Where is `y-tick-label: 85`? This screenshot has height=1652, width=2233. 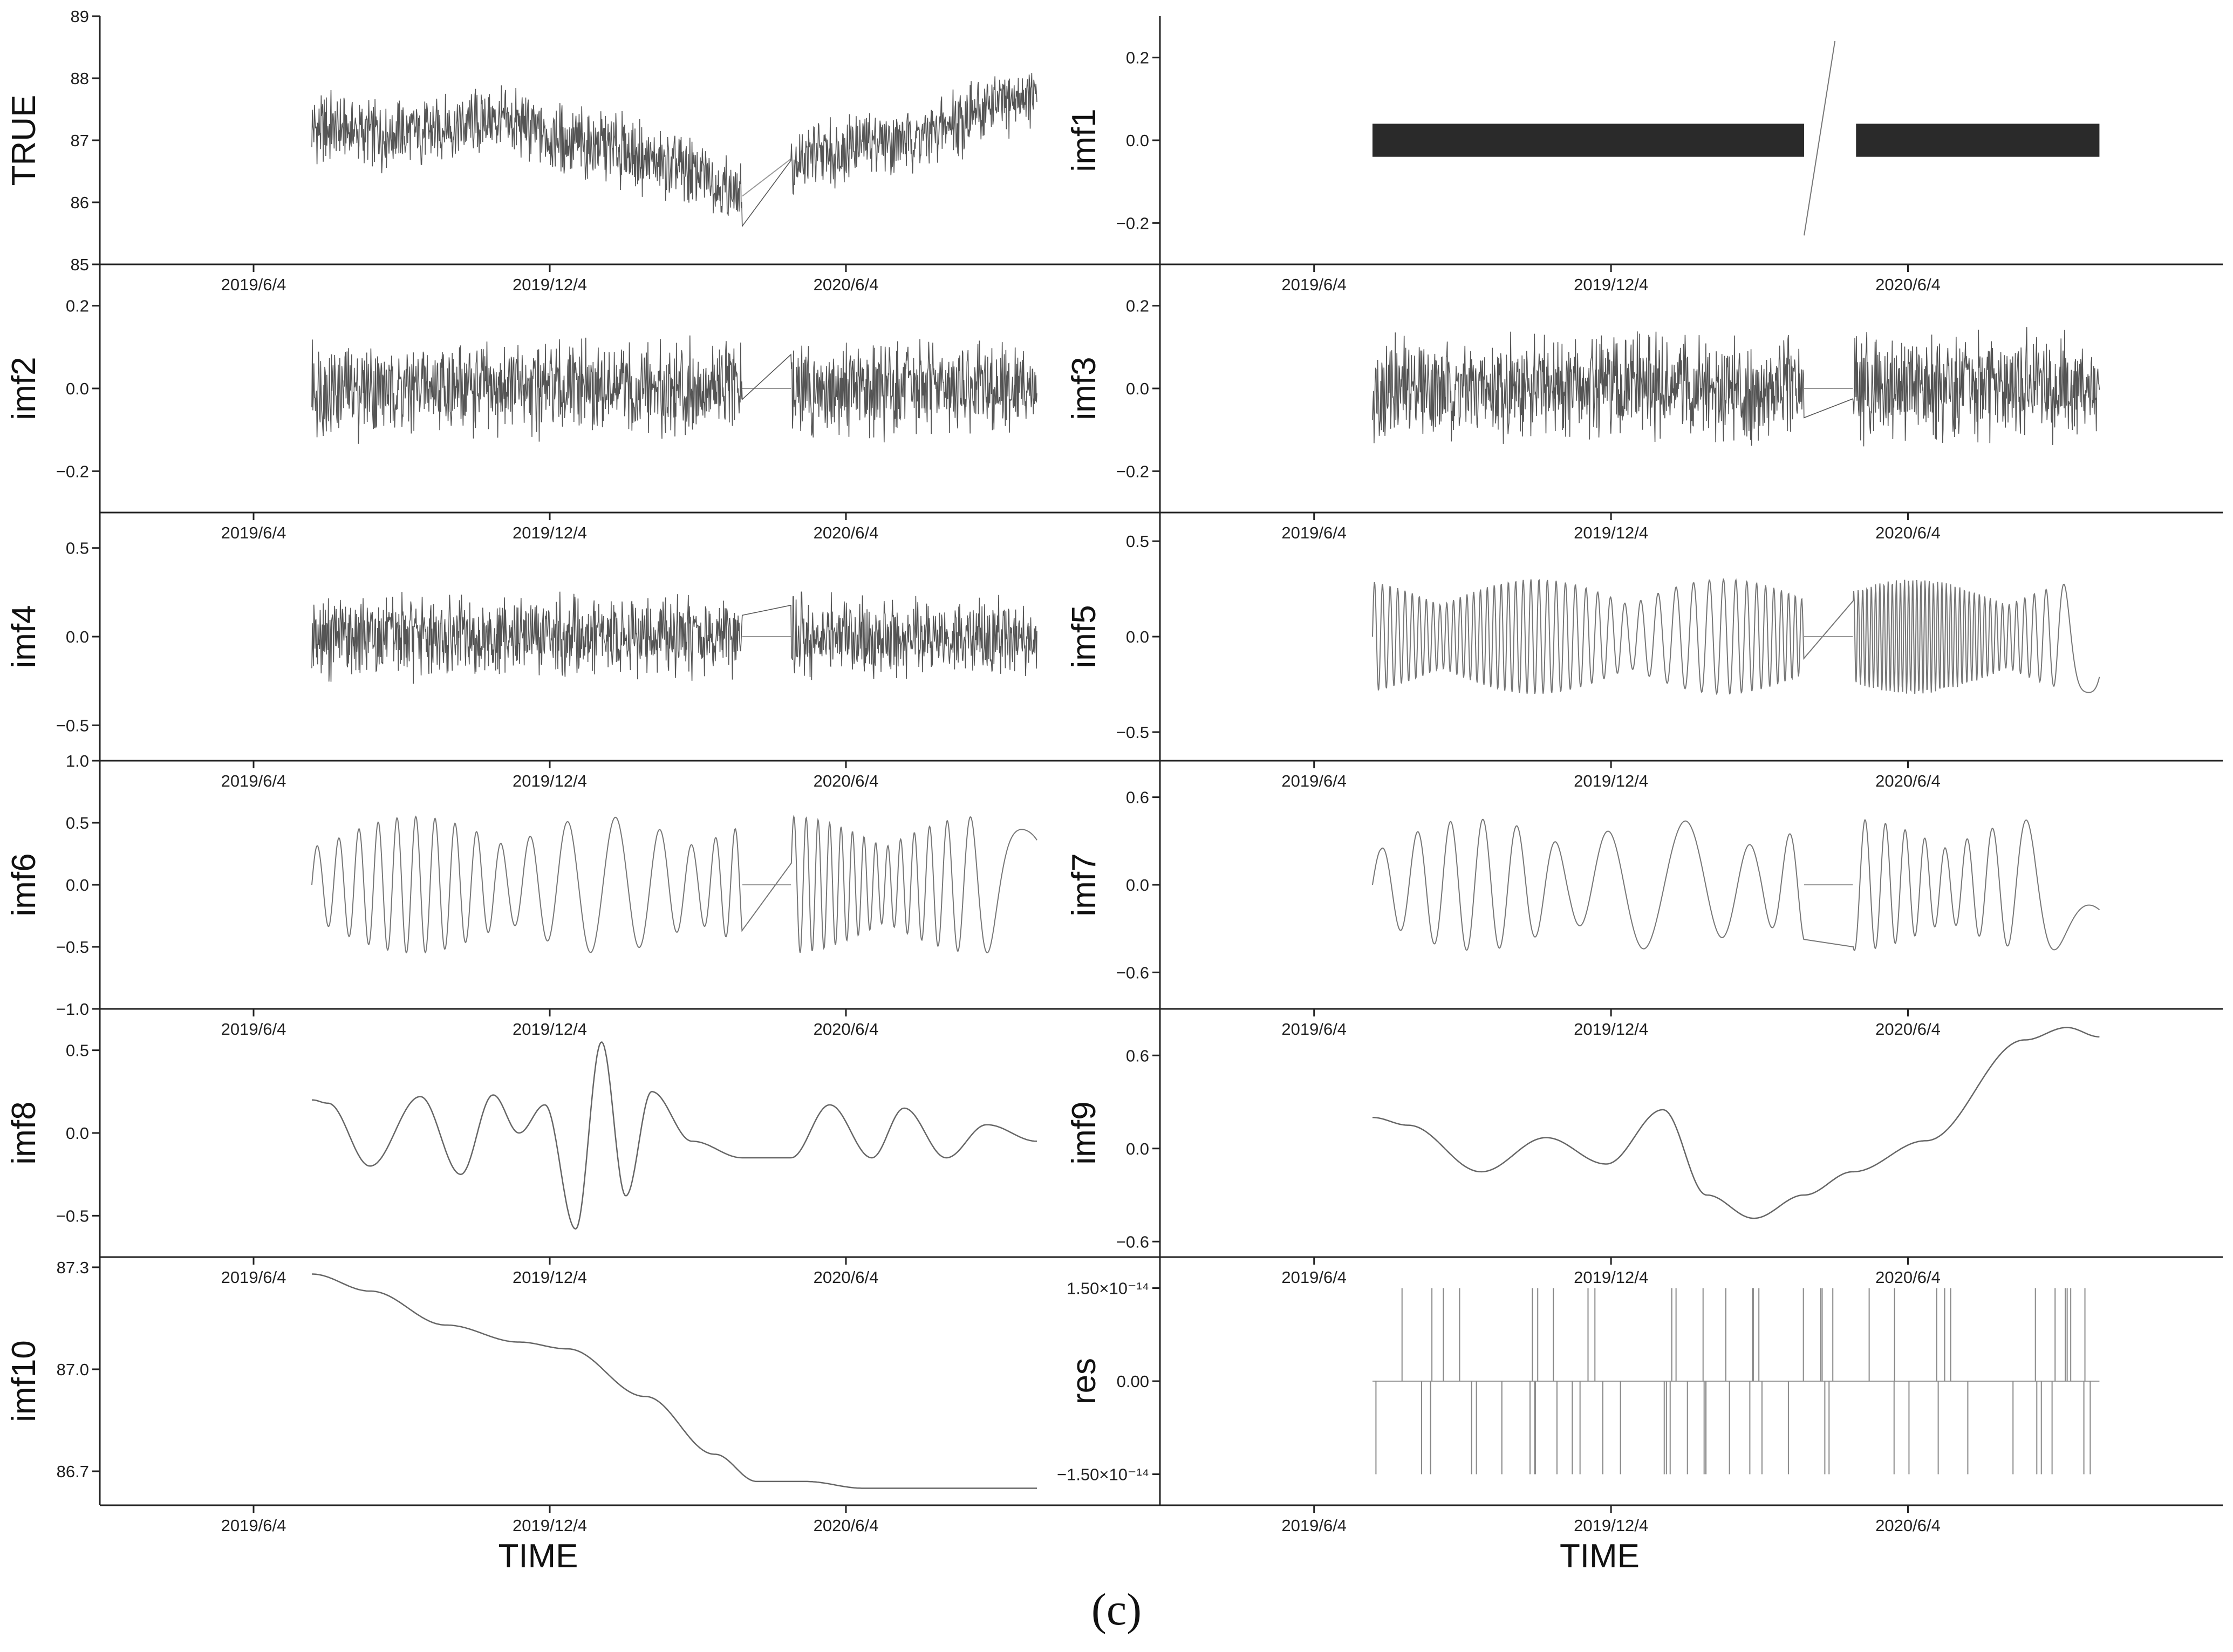
y-tick-label: 85 is located at coordinates (80, 264).